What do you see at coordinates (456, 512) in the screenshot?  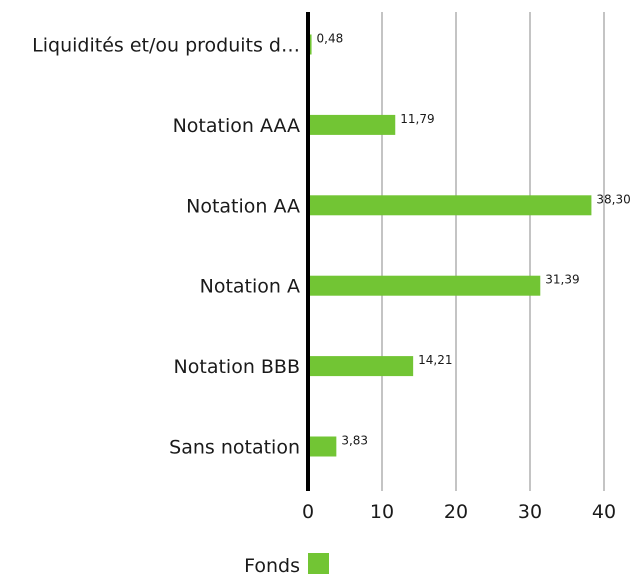 I see `x-tick-label-20: 20` at bounding box center [456, 512].